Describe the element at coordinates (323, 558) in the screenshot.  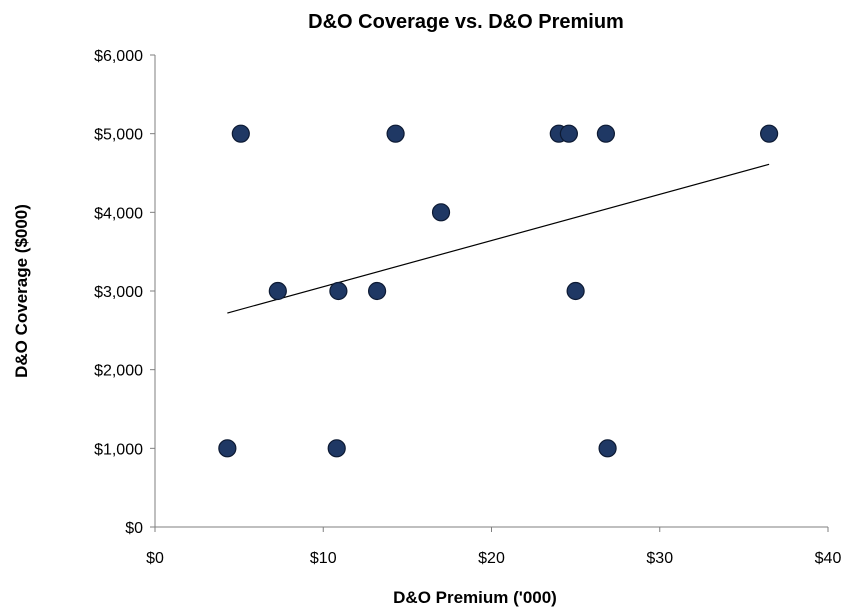
I see `x-tick-label: $10` at that location.